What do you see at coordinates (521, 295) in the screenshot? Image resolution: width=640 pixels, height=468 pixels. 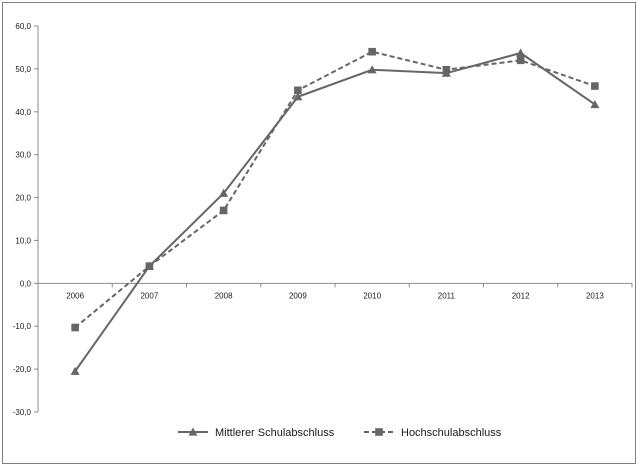 I see `x-tick-label: 2012` at bounding box center [521, 295].